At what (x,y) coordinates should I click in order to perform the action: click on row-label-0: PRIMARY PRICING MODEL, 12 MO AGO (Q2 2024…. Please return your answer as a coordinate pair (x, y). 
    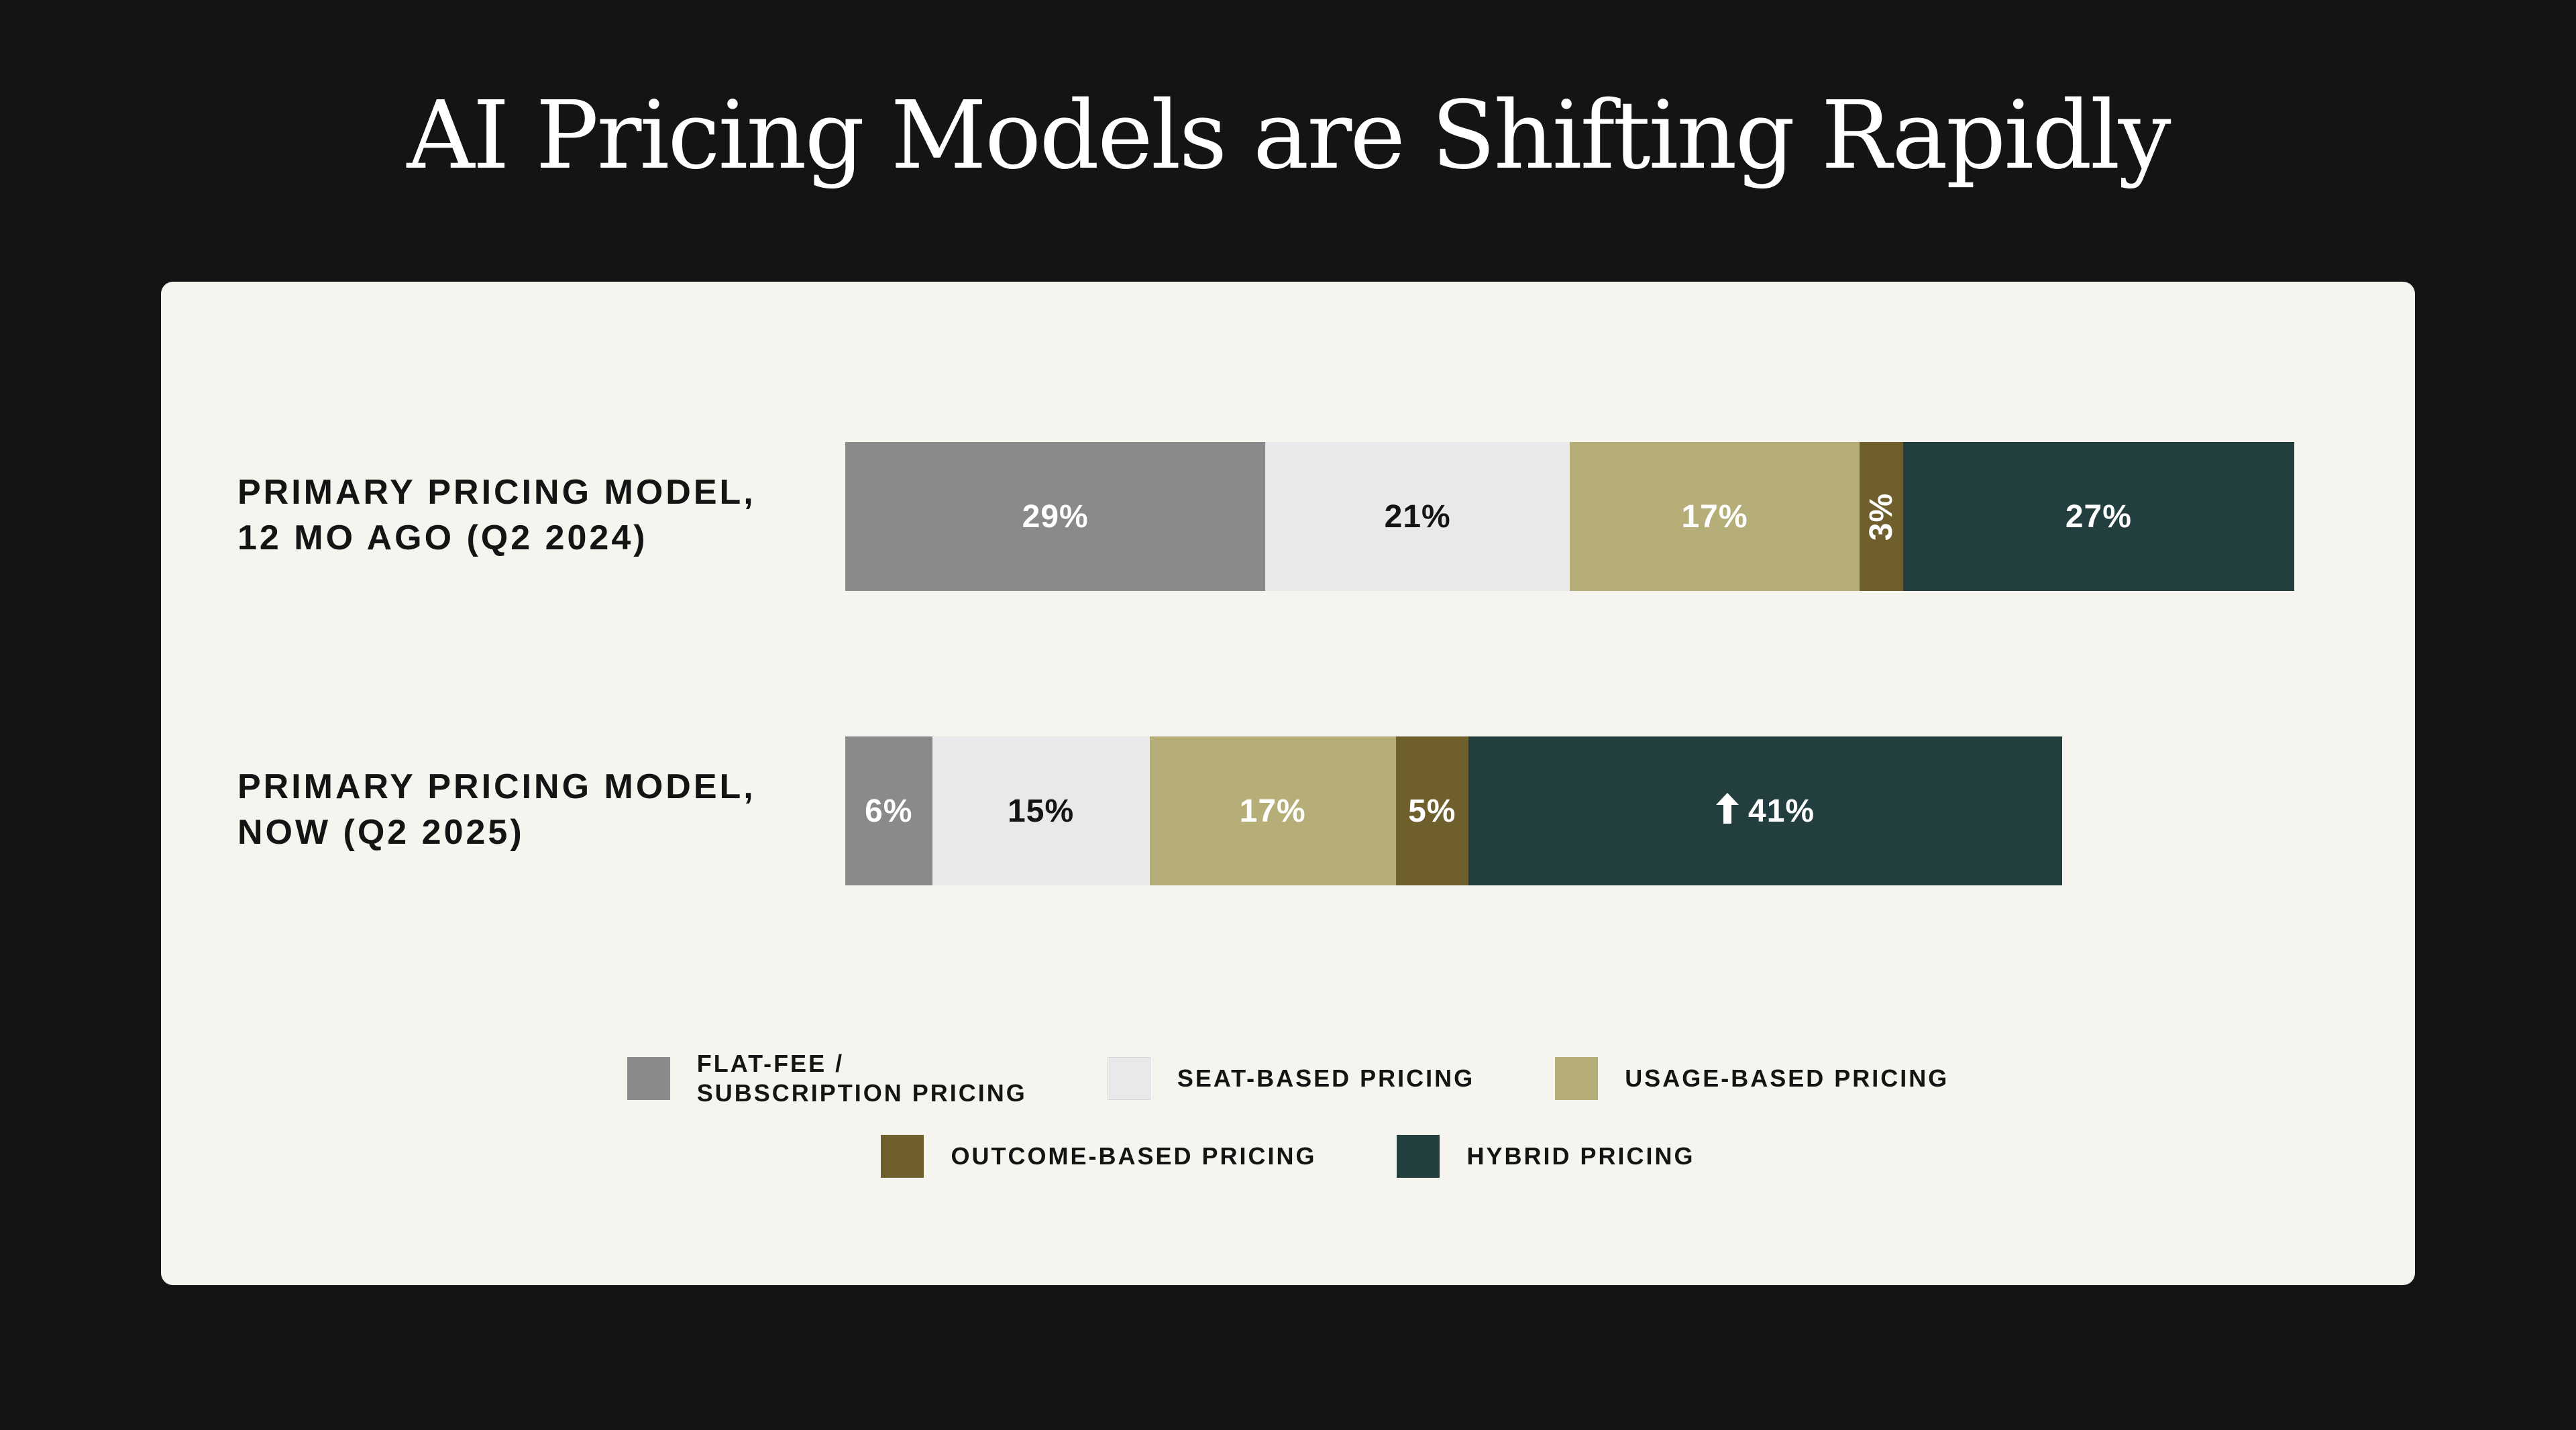
    Looking at the image, I should click on (532, 516).